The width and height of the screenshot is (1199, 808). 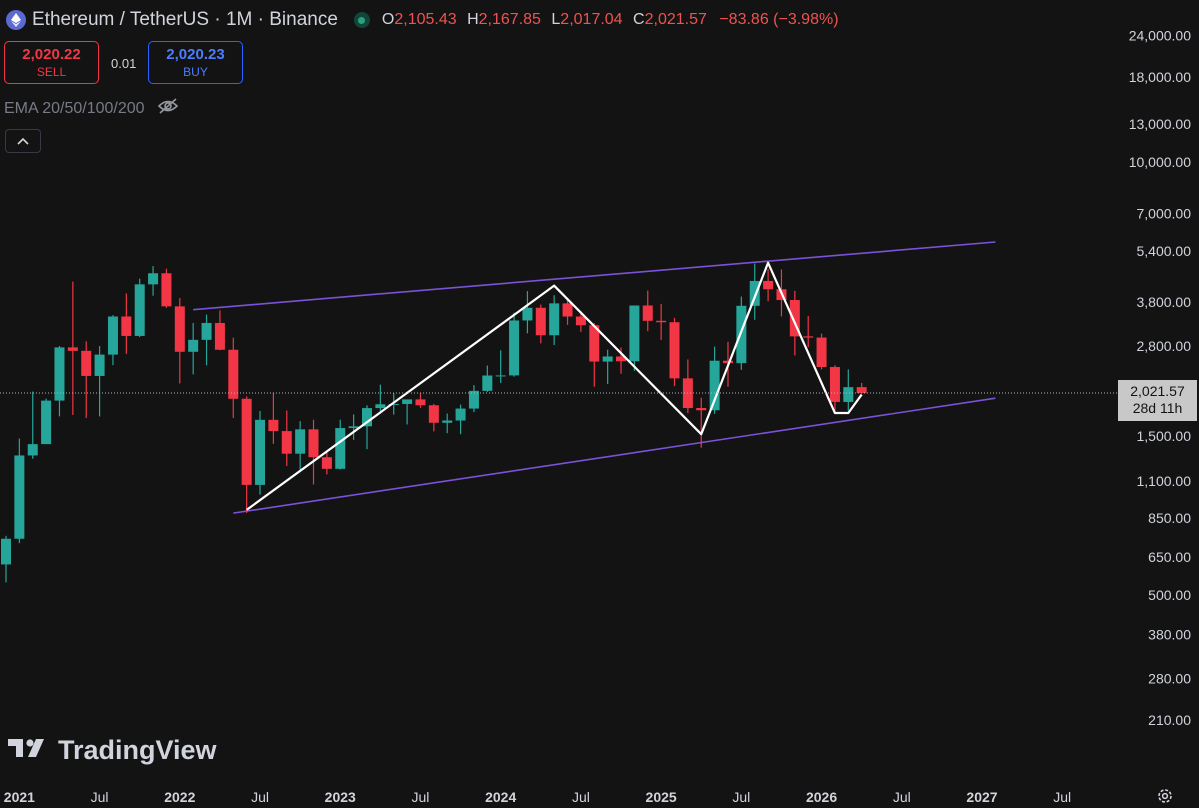 I want to click on price-tick-label: 10,000.00, so click(x=1160, y=162).